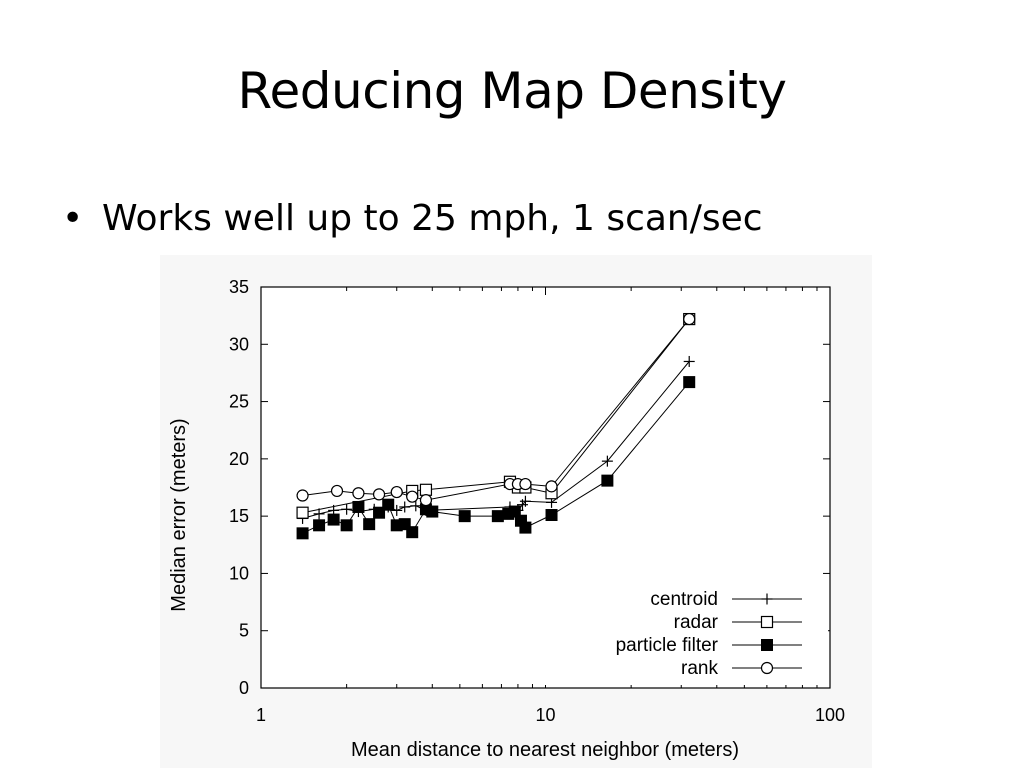 The width and height of the screenshot is (1024, 773). What do you see at coordinates (699, 668) in the screenshot?
I see `legend-label-rank: rank` at bounding box center [699, 668].